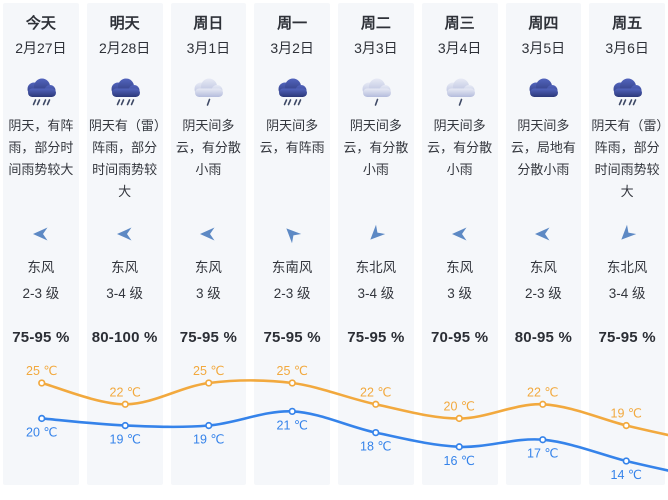 The width and height of the screenshot is (668, 500). I want to click on humidity-value: 80-100 %, so click(124, 337).